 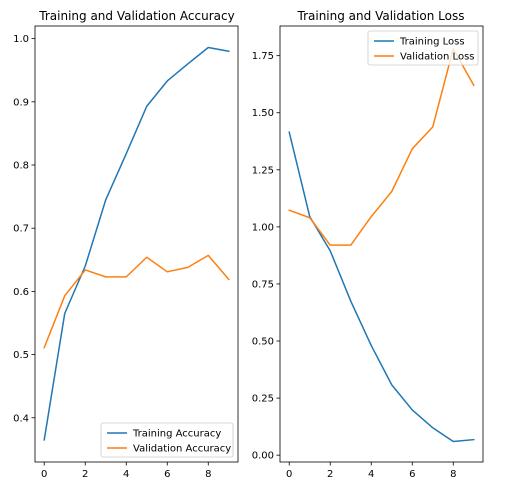 I want to click on legend: Training Loss Validation Loss, so click(x=423, y=48).